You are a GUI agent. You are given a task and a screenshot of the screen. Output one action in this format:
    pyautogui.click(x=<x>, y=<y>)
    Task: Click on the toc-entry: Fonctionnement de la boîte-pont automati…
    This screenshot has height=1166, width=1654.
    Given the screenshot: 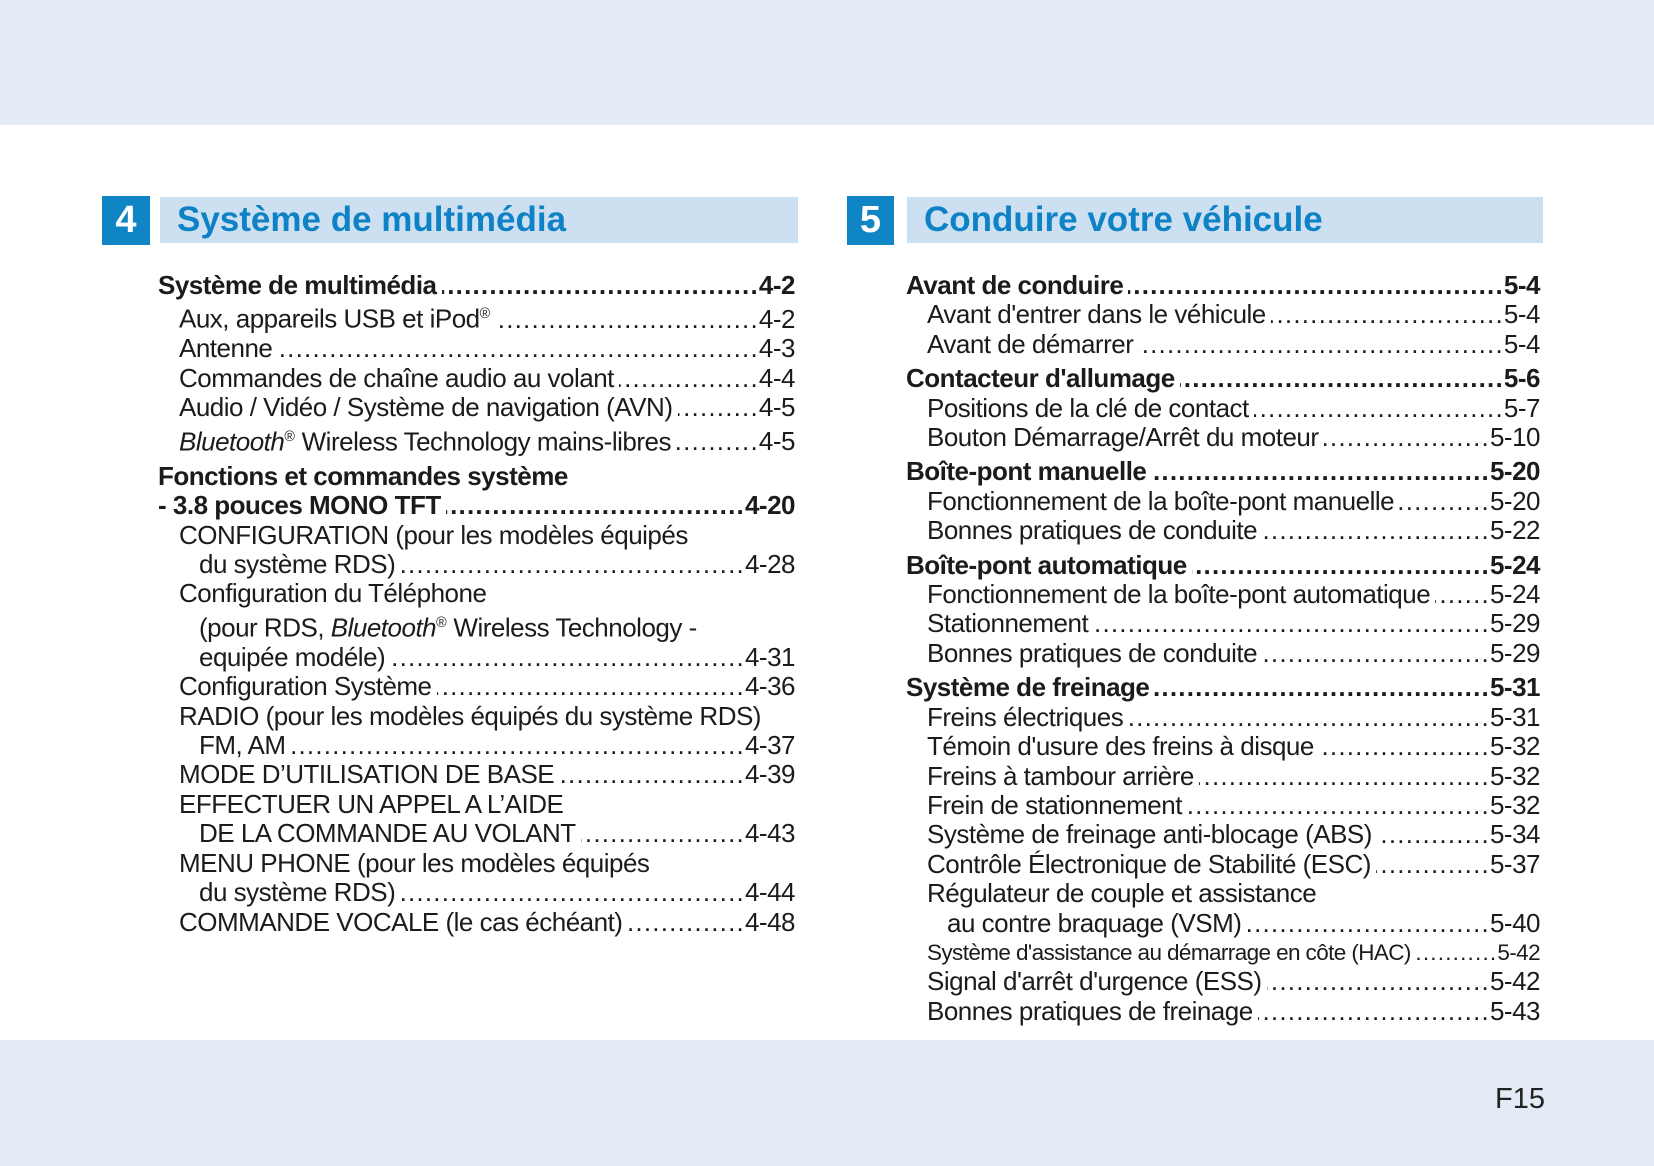 What is the action you would take?
    pyautogui.click(x=1223, y=594)
    